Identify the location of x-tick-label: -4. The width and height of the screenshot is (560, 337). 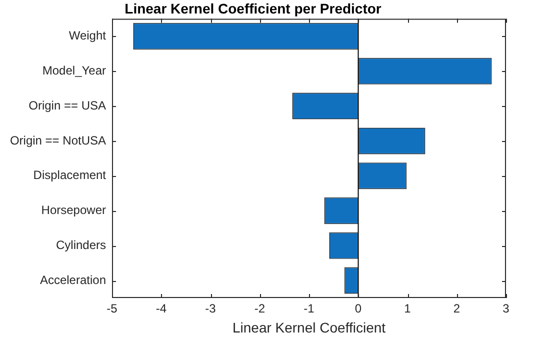
(161, 309).